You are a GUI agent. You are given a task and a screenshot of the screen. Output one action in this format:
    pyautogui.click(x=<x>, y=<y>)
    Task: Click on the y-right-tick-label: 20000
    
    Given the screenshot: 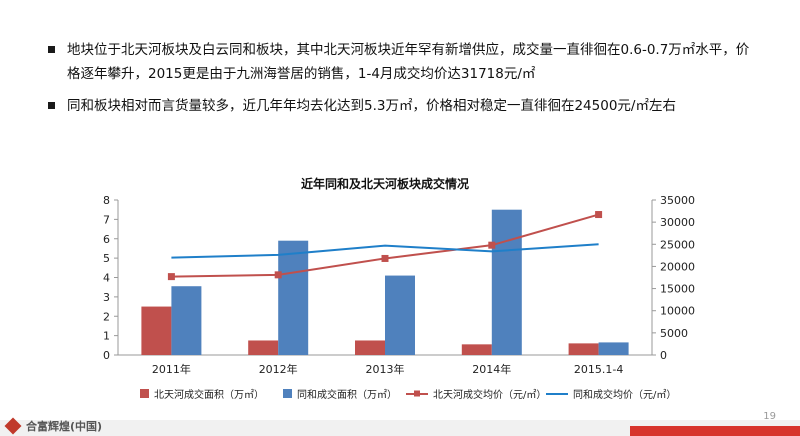 What is the action you would take?
    pyautogui.click(x=677, y=266)
    